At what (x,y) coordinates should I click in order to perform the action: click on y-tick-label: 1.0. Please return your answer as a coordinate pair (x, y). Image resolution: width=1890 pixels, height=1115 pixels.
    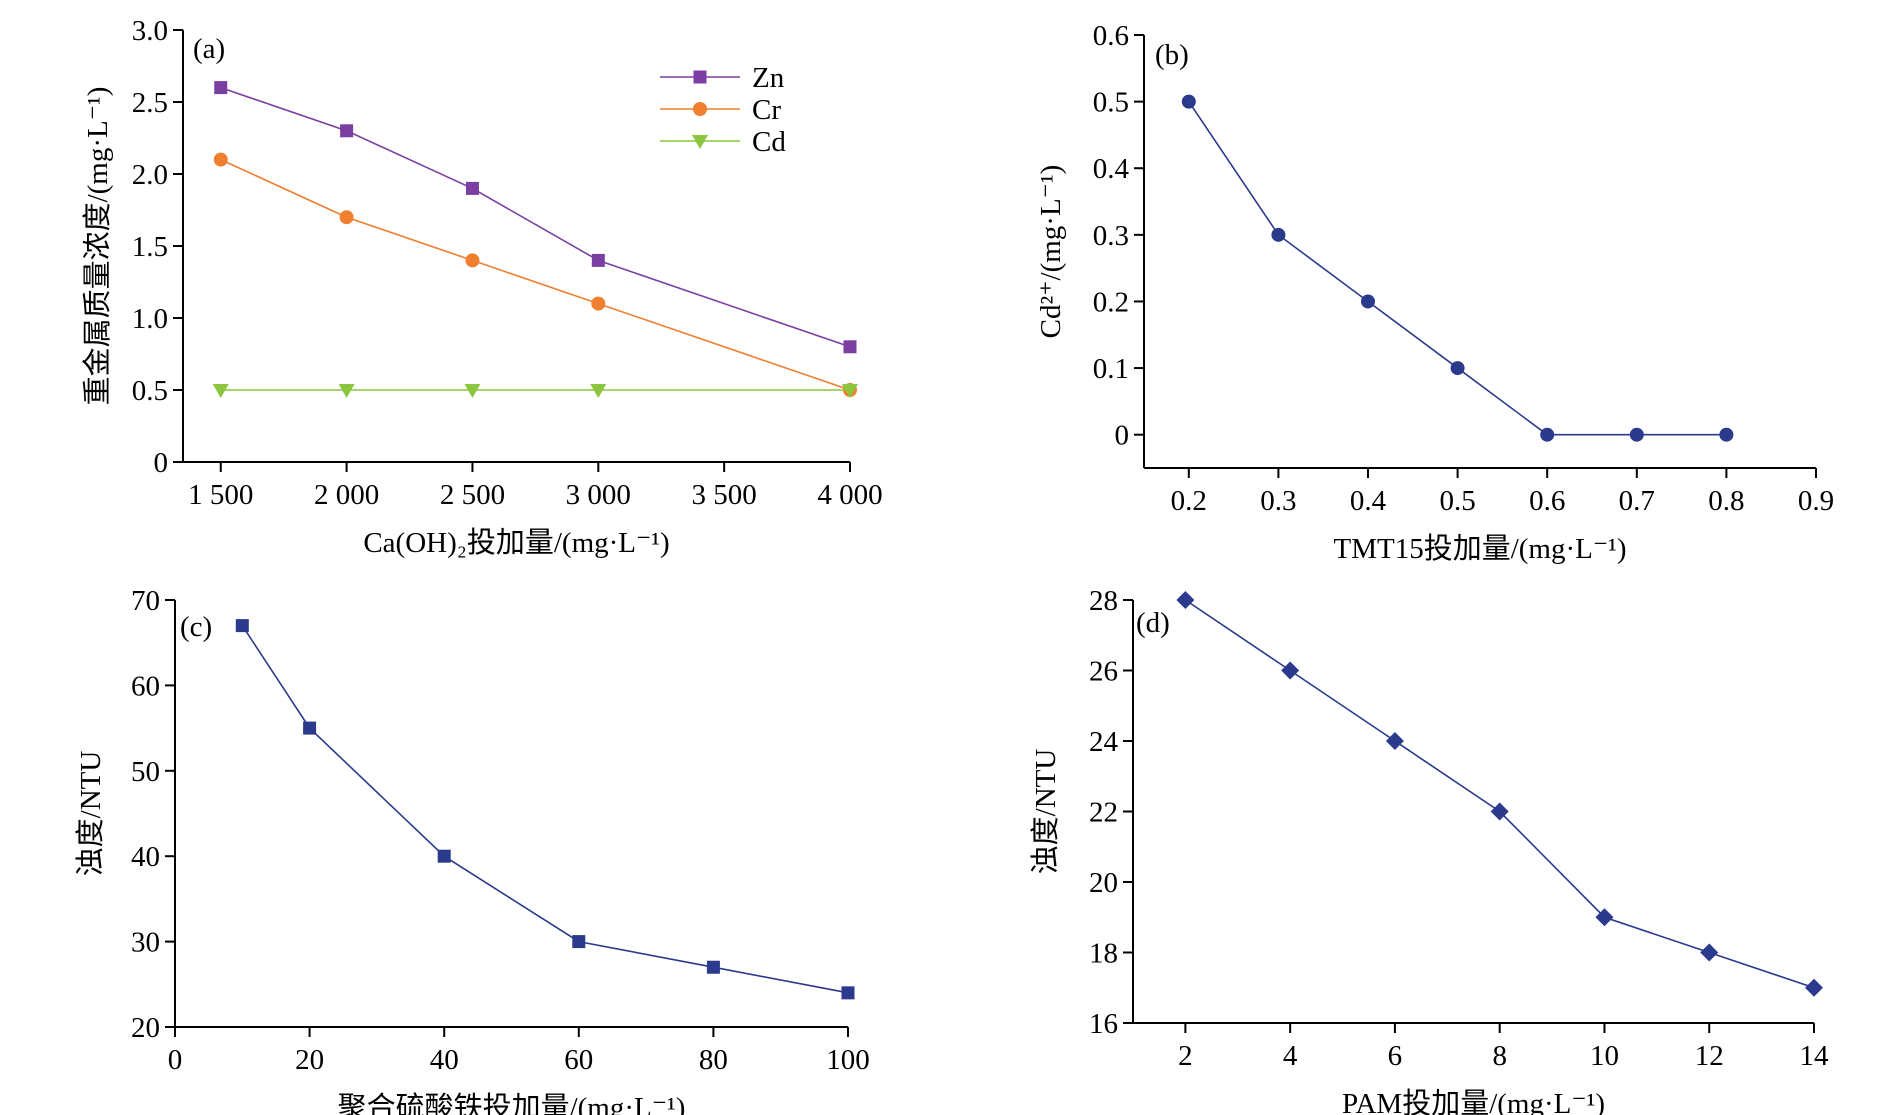
    Looking at the image, I should click on (150, 319).